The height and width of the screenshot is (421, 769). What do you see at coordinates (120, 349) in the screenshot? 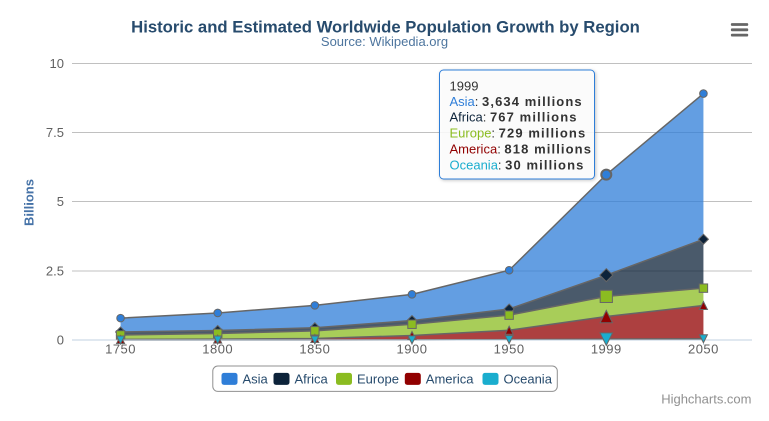
I see `svg-text: 1750` at bounding box center [120, 349].